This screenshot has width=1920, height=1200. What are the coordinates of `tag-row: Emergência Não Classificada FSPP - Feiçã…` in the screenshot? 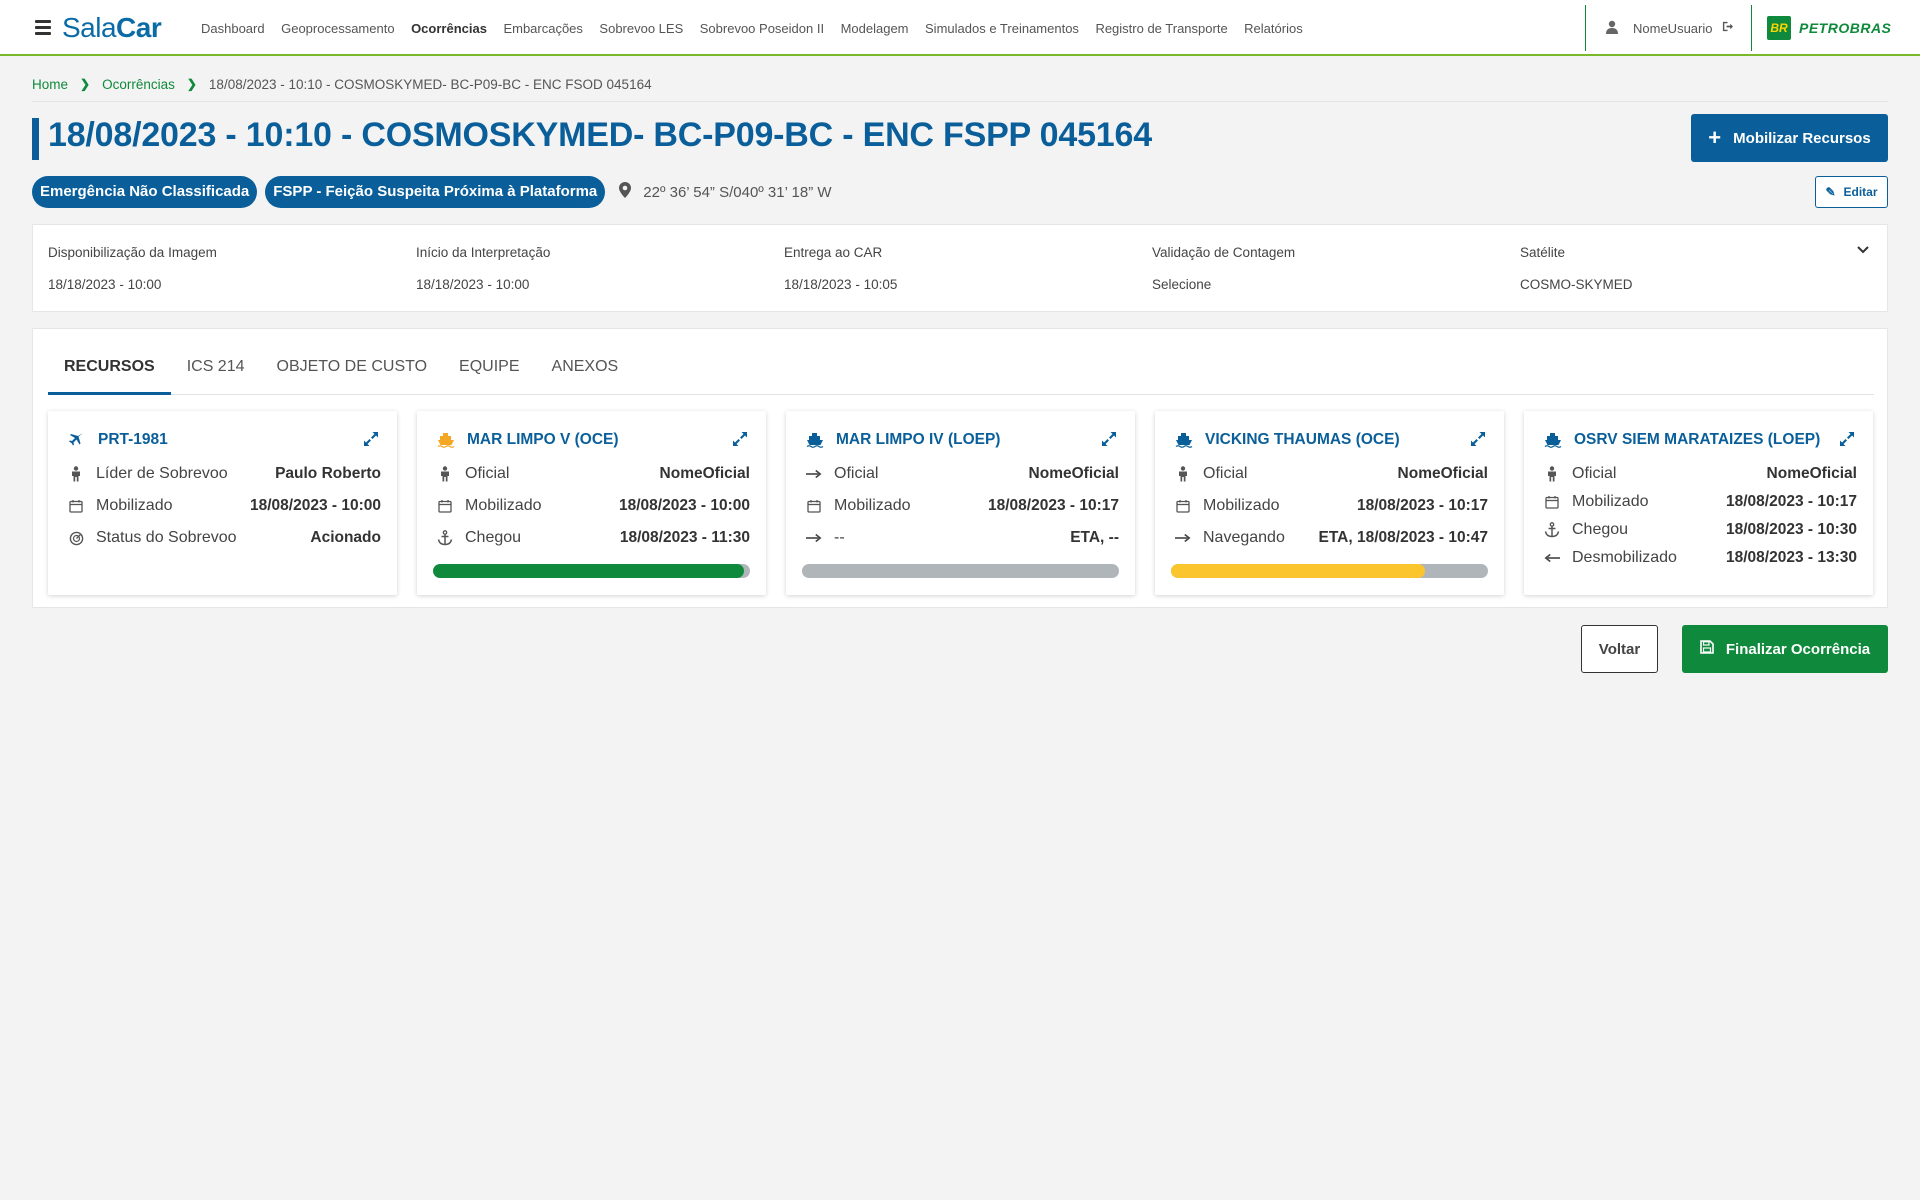 It's located at (432, 192).